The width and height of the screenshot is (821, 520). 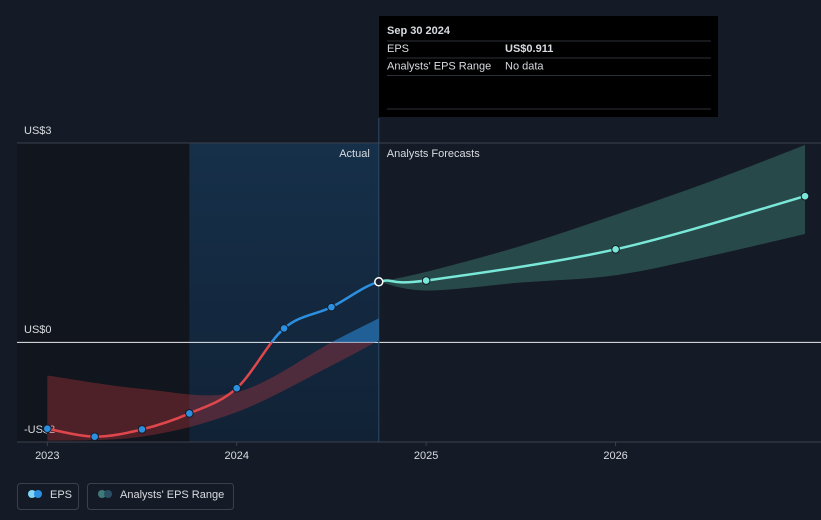 I want to click on x-tick-label: 2024, so click(x=236, y=456).